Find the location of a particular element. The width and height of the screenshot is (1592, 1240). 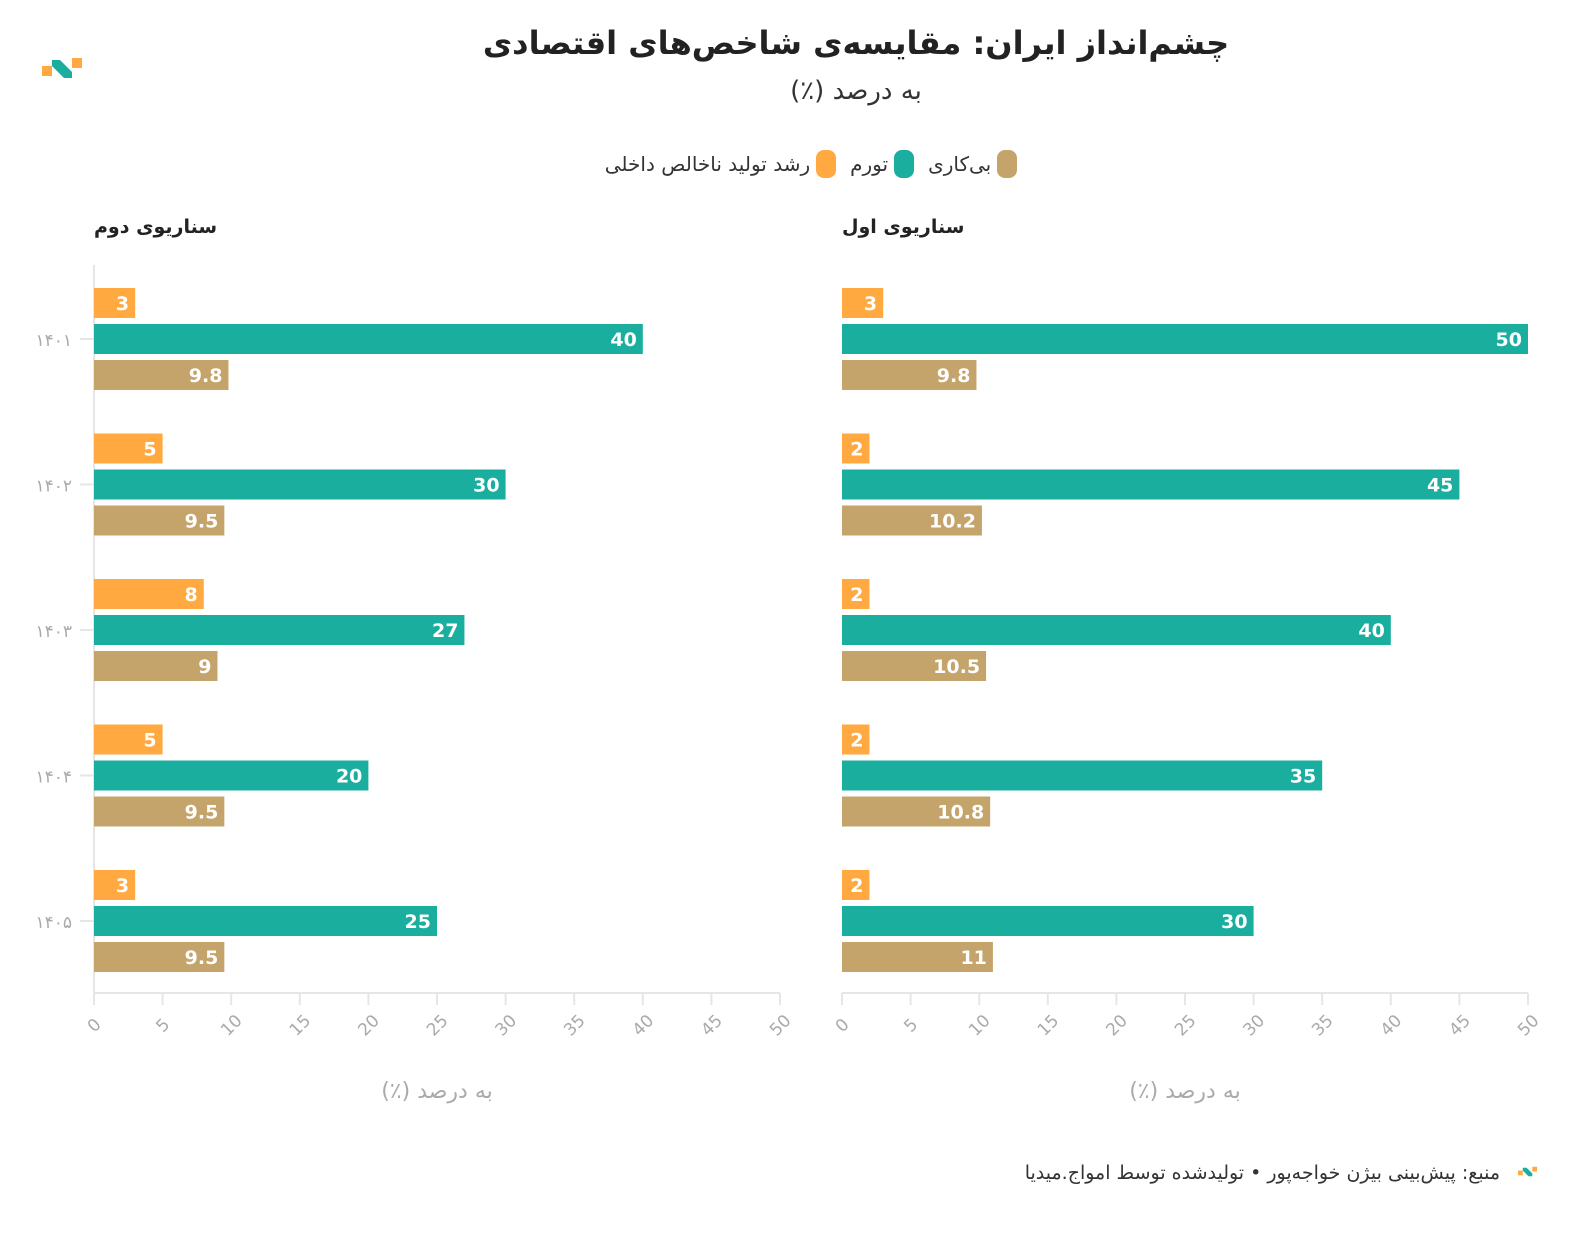

data-label: 10.5 is located at coordinates (956, 667).